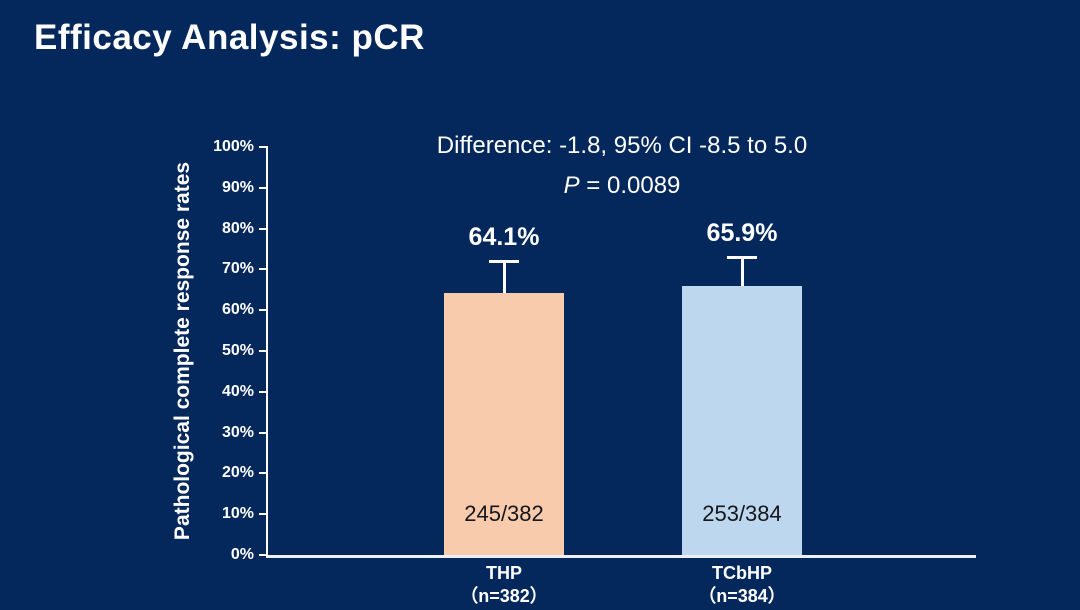 This screenshot has height=610, width=1080. What do you see at coordinates (233, 146) in the screenshot?
I see `y-tick-label: 100%` at bounding box center [233, 146].